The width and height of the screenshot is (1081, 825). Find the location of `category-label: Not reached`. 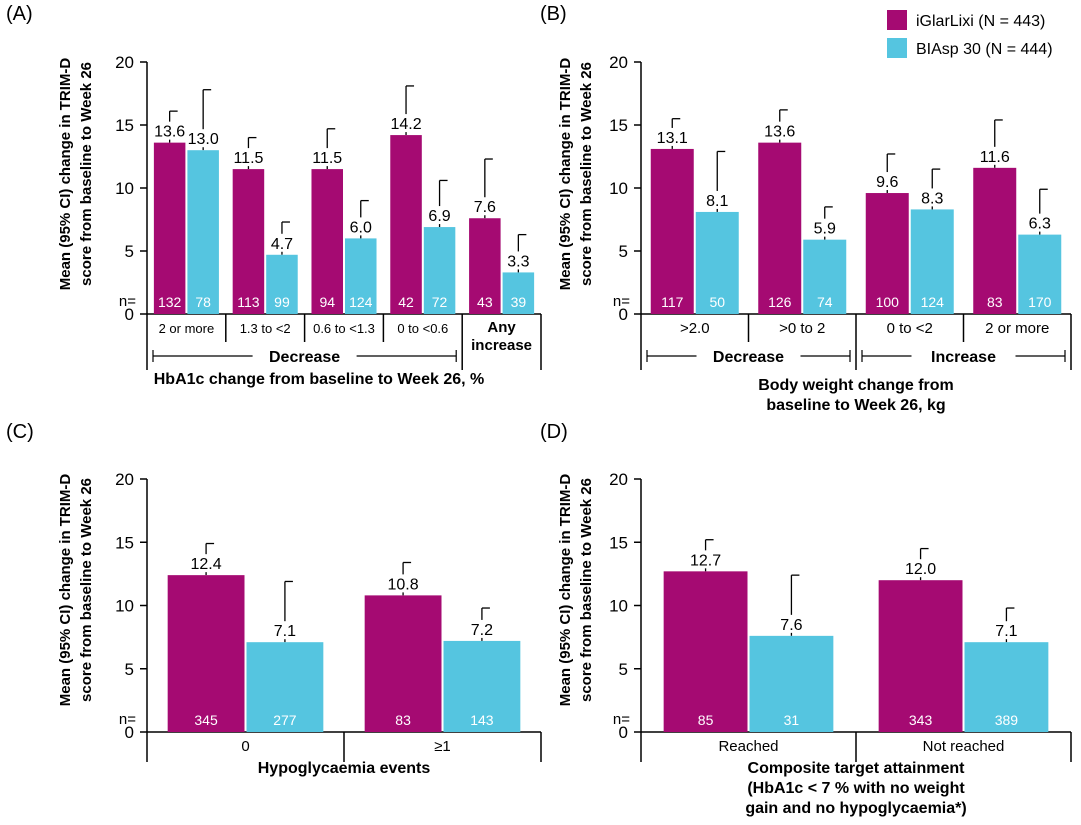

category-label: Not reached is located at coordinates (964, 746).